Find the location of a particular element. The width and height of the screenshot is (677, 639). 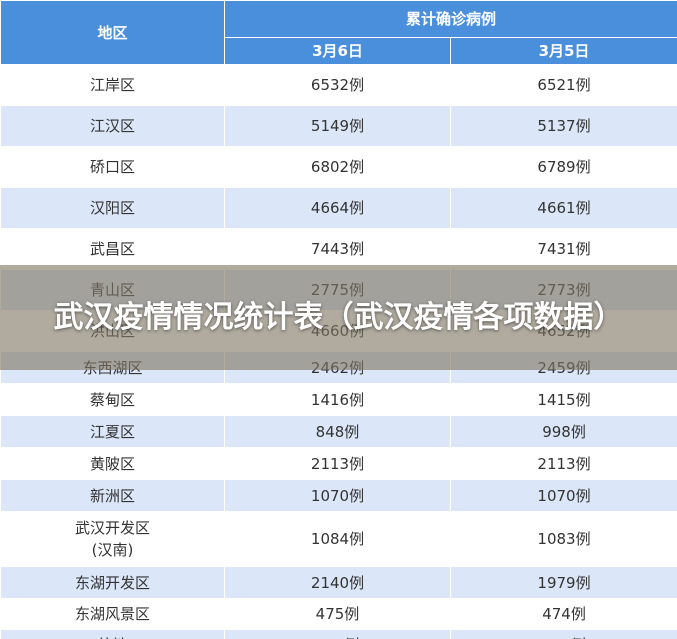

count-cell: 4664例 is located at coordinates (337, 208).